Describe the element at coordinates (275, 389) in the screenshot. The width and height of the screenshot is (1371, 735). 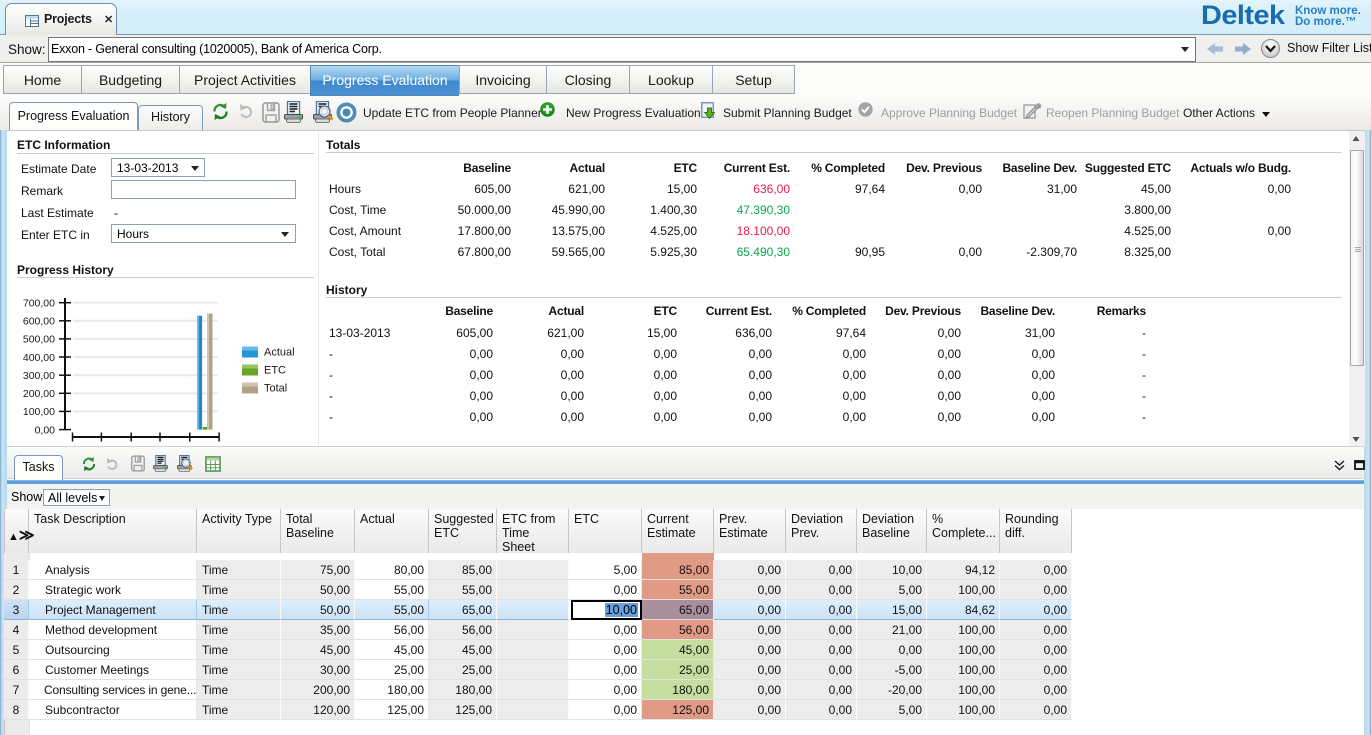
I see `svg-text: Total` at that location.